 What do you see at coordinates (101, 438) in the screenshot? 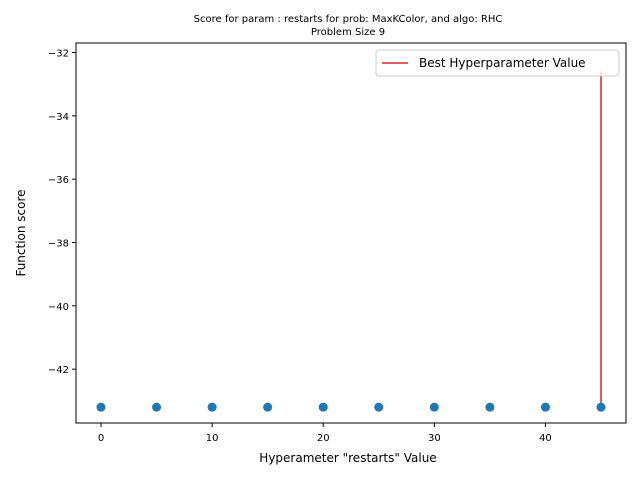
I see `x-tick-label: 0` at bounding box center [101, 438].